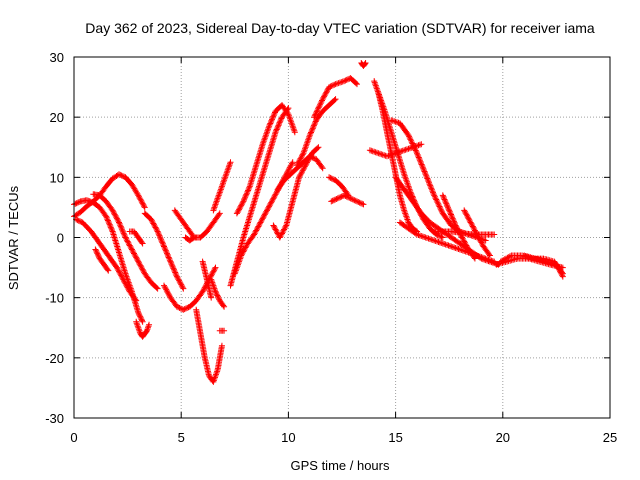 The image size is (640, 480). Describe the element at coordinates (395, 437) in the screenshot. I see `x-tick-label: 15` at that location.